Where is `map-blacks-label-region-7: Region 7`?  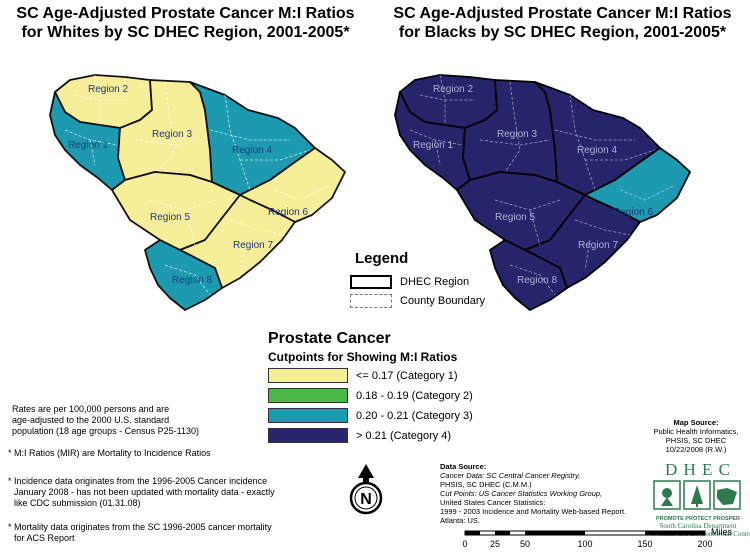 map-blacks-label-region-7: Region 7 is located at coordinates (598, 245).